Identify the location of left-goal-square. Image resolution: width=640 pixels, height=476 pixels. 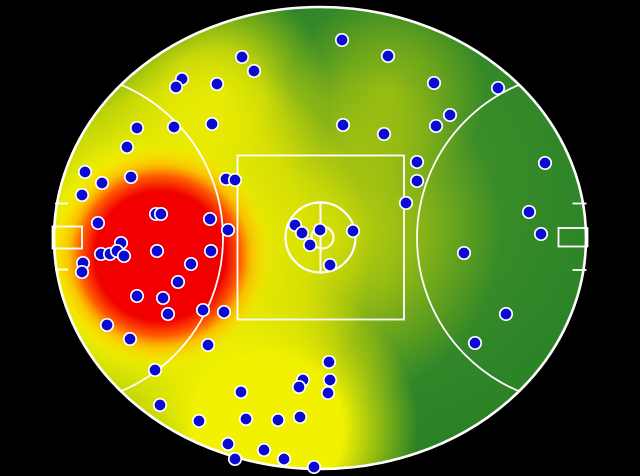
(67, 237).